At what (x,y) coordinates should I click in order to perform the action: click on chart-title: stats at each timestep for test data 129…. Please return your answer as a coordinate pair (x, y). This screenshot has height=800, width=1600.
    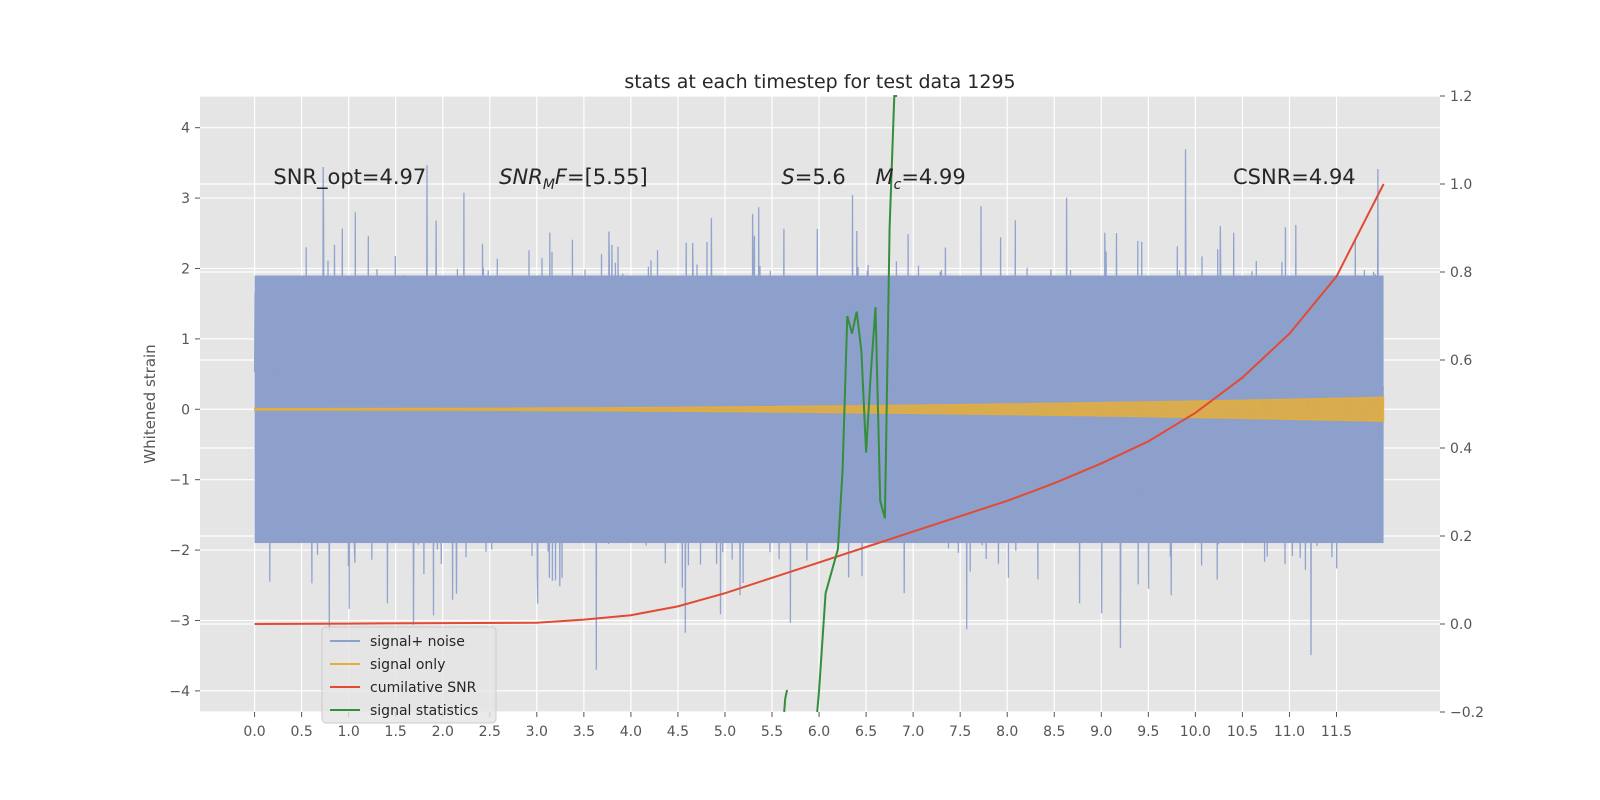
    Looking at the image, I should click on (819, 82).